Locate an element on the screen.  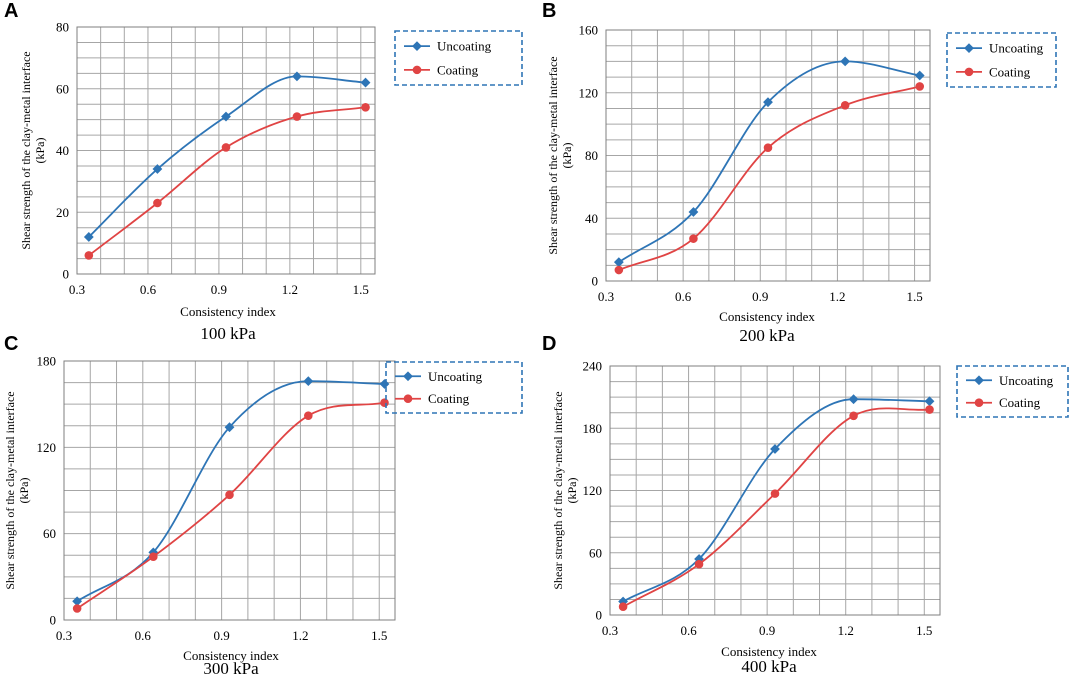
panel-letter: D is located at coordinates (549, 344).